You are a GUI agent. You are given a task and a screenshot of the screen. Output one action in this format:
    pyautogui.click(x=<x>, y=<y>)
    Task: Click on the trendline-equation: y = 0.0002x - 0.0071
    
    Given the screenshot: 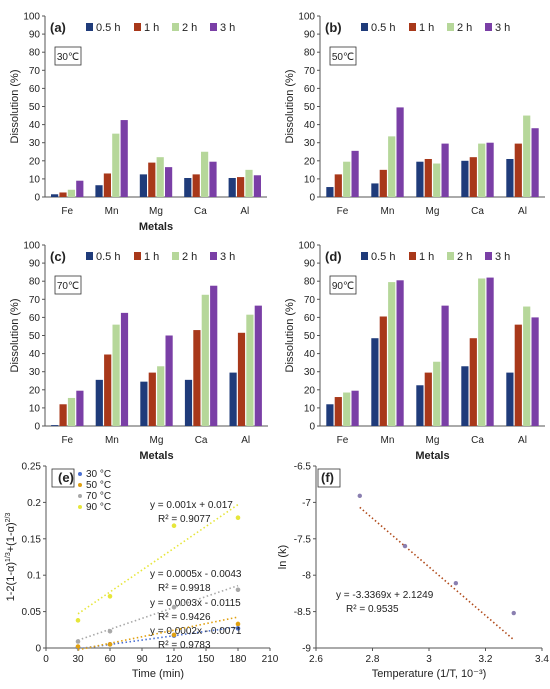 What is the action you would take?
    pyautogui.click(x=196, y=631)
    